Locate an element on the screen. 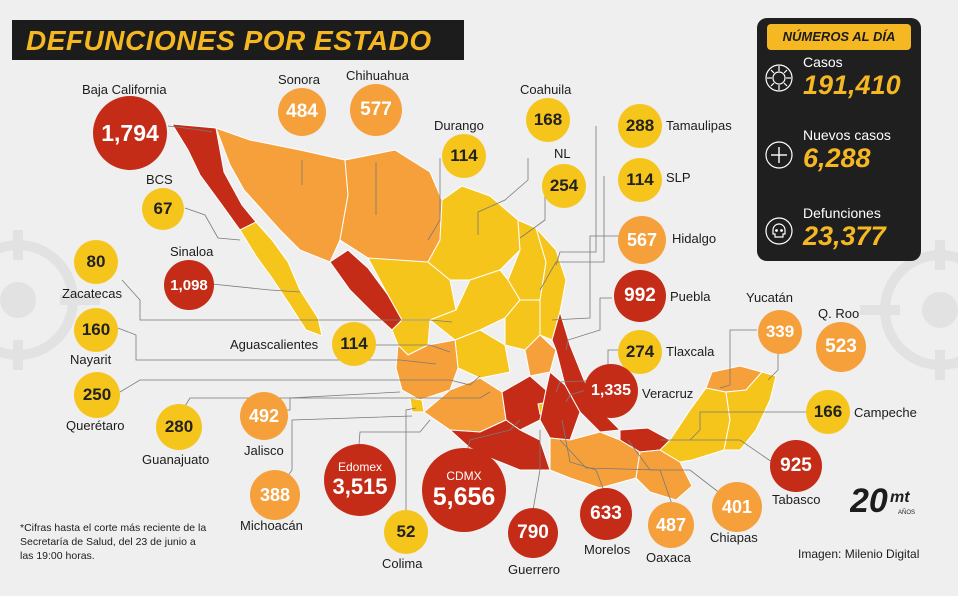 This screenshot has width=958, height=596. virus-icon is located at coordinates (779, 78).